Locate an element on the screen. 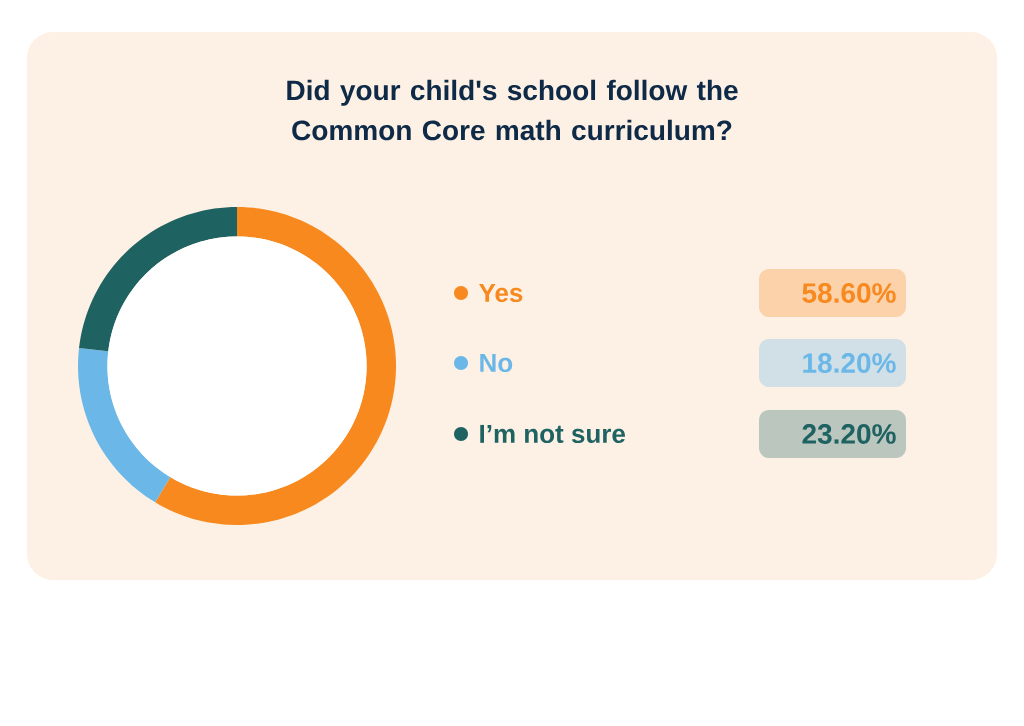 This screenshot has height=726, width=1024. data-label: 18.20% is located at coordinates (849, 363).